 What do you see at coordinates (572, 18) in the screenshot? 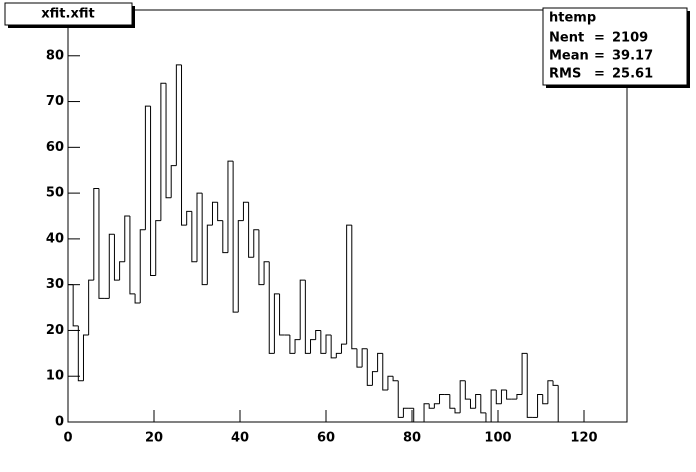
I see `stats-title: htemp` at bounding box center [572, 18].